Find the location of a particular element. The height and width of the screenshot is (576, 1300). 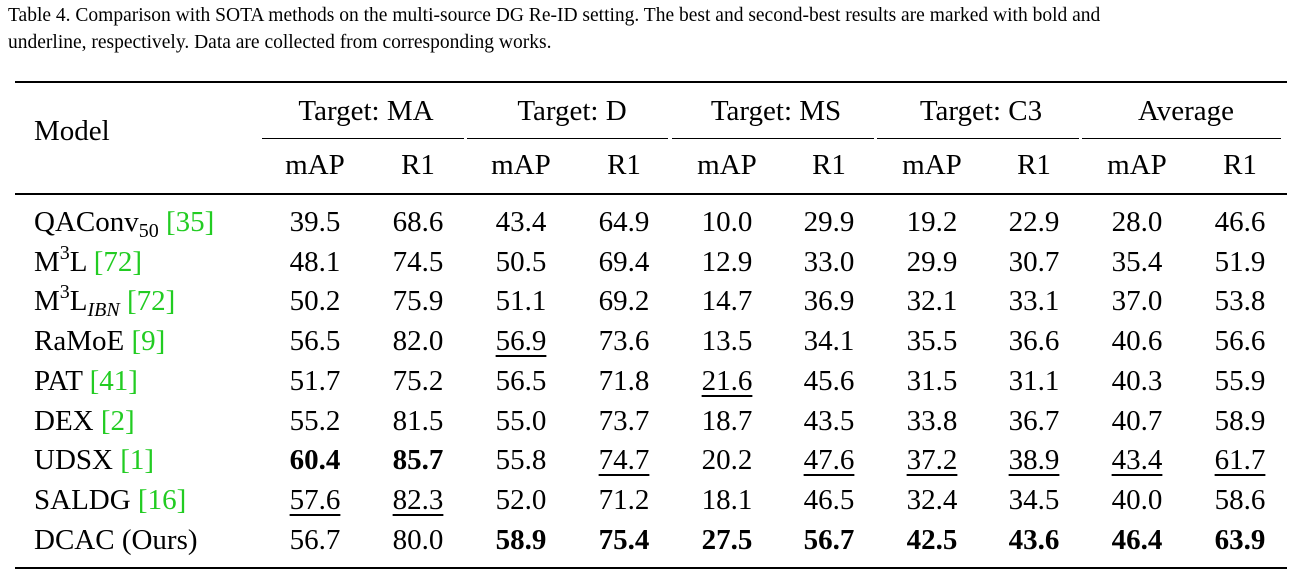

citation-link: [1] is located at coordinates (137, 460).